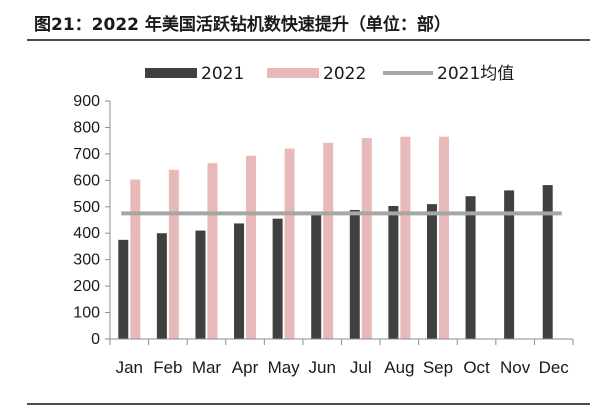 The height and width of the screenshot is (410, 616). I want to click on x-tick-label: Apr, so click(245, 367).